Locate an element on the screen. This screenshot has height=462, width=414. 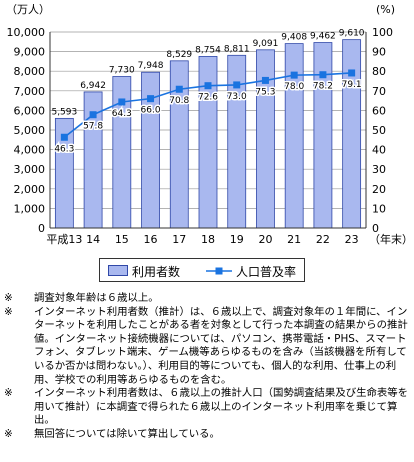
footnote: ※ 無回答については除いて算出している。 is located at coordinates (207, 435).